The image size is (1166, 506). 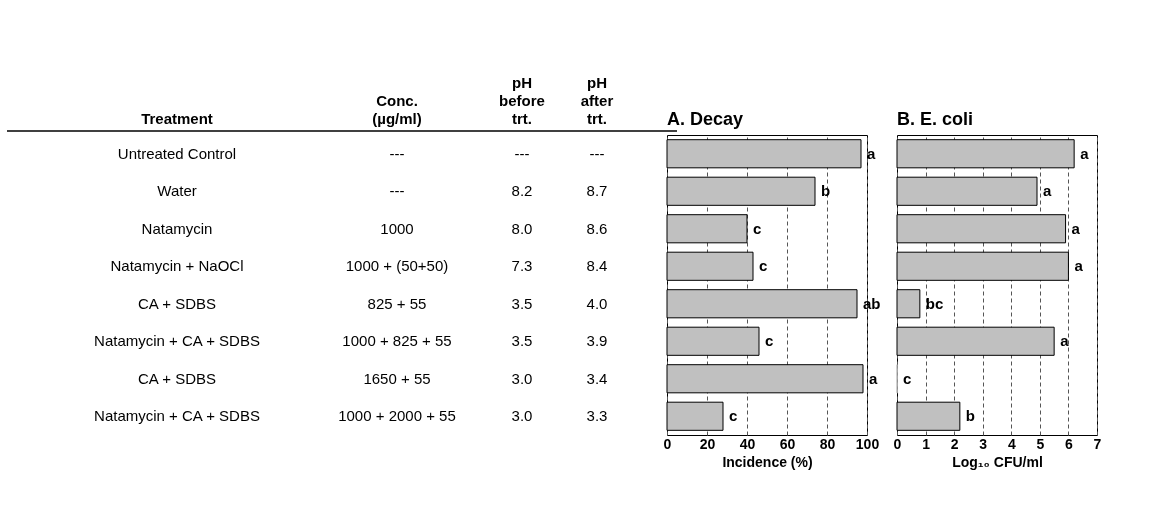 What do you see at coordinates (397, 228) in the screenshot?
I see `text: 1000` at bounding box center [397, 228].